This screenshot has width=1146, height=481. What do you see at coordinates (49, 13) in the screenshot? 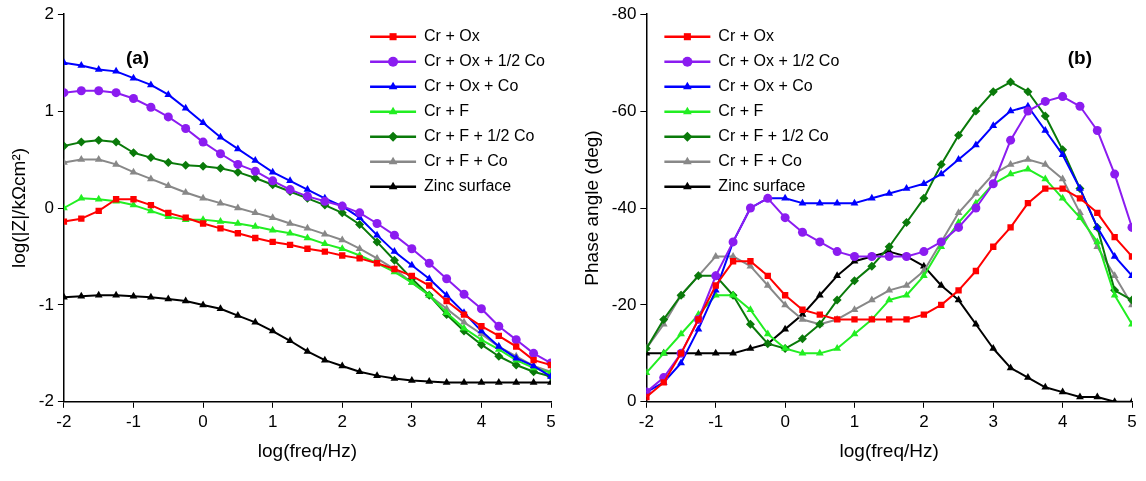
I see `y-tick-label: 2` at bounding box center [49, 13].